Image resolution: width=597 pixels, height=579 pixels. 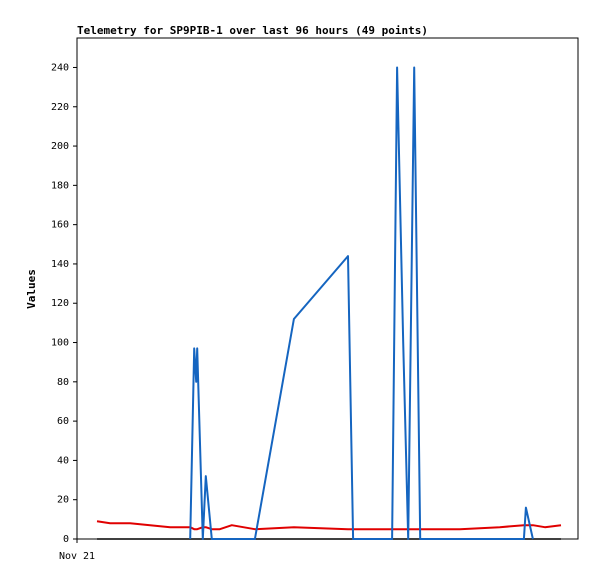 What do you see at coordinates (60, 67) in the screenshot?
I see `y-tick-label: 240` at bounding box center [60, 67].